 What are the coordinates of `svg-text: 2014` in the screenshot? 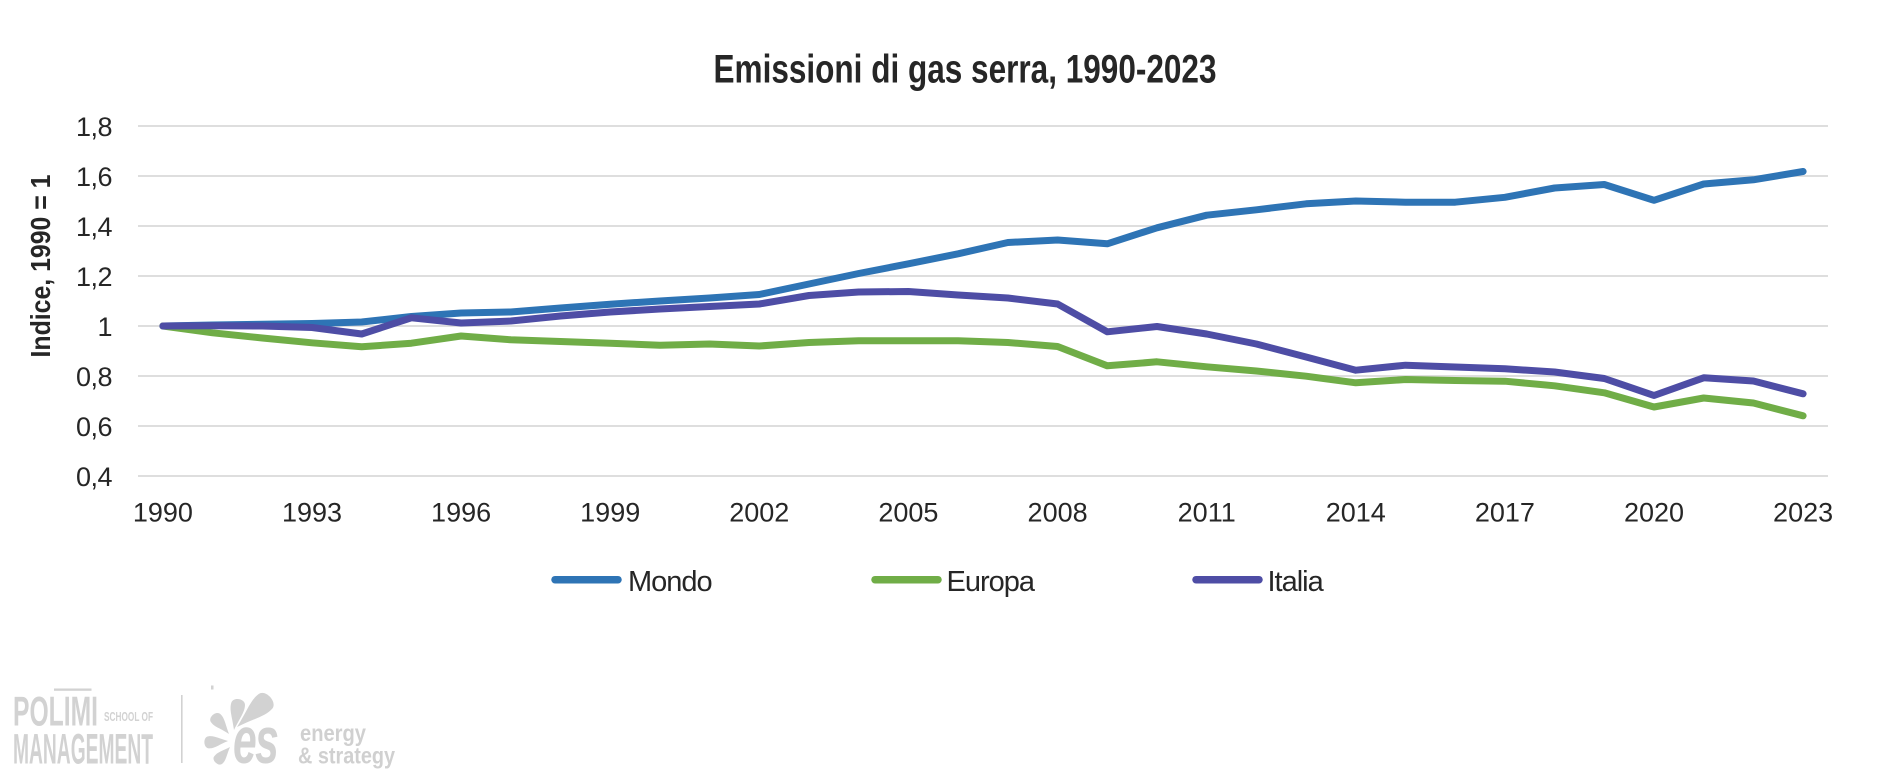 It's located at (1356, 513).